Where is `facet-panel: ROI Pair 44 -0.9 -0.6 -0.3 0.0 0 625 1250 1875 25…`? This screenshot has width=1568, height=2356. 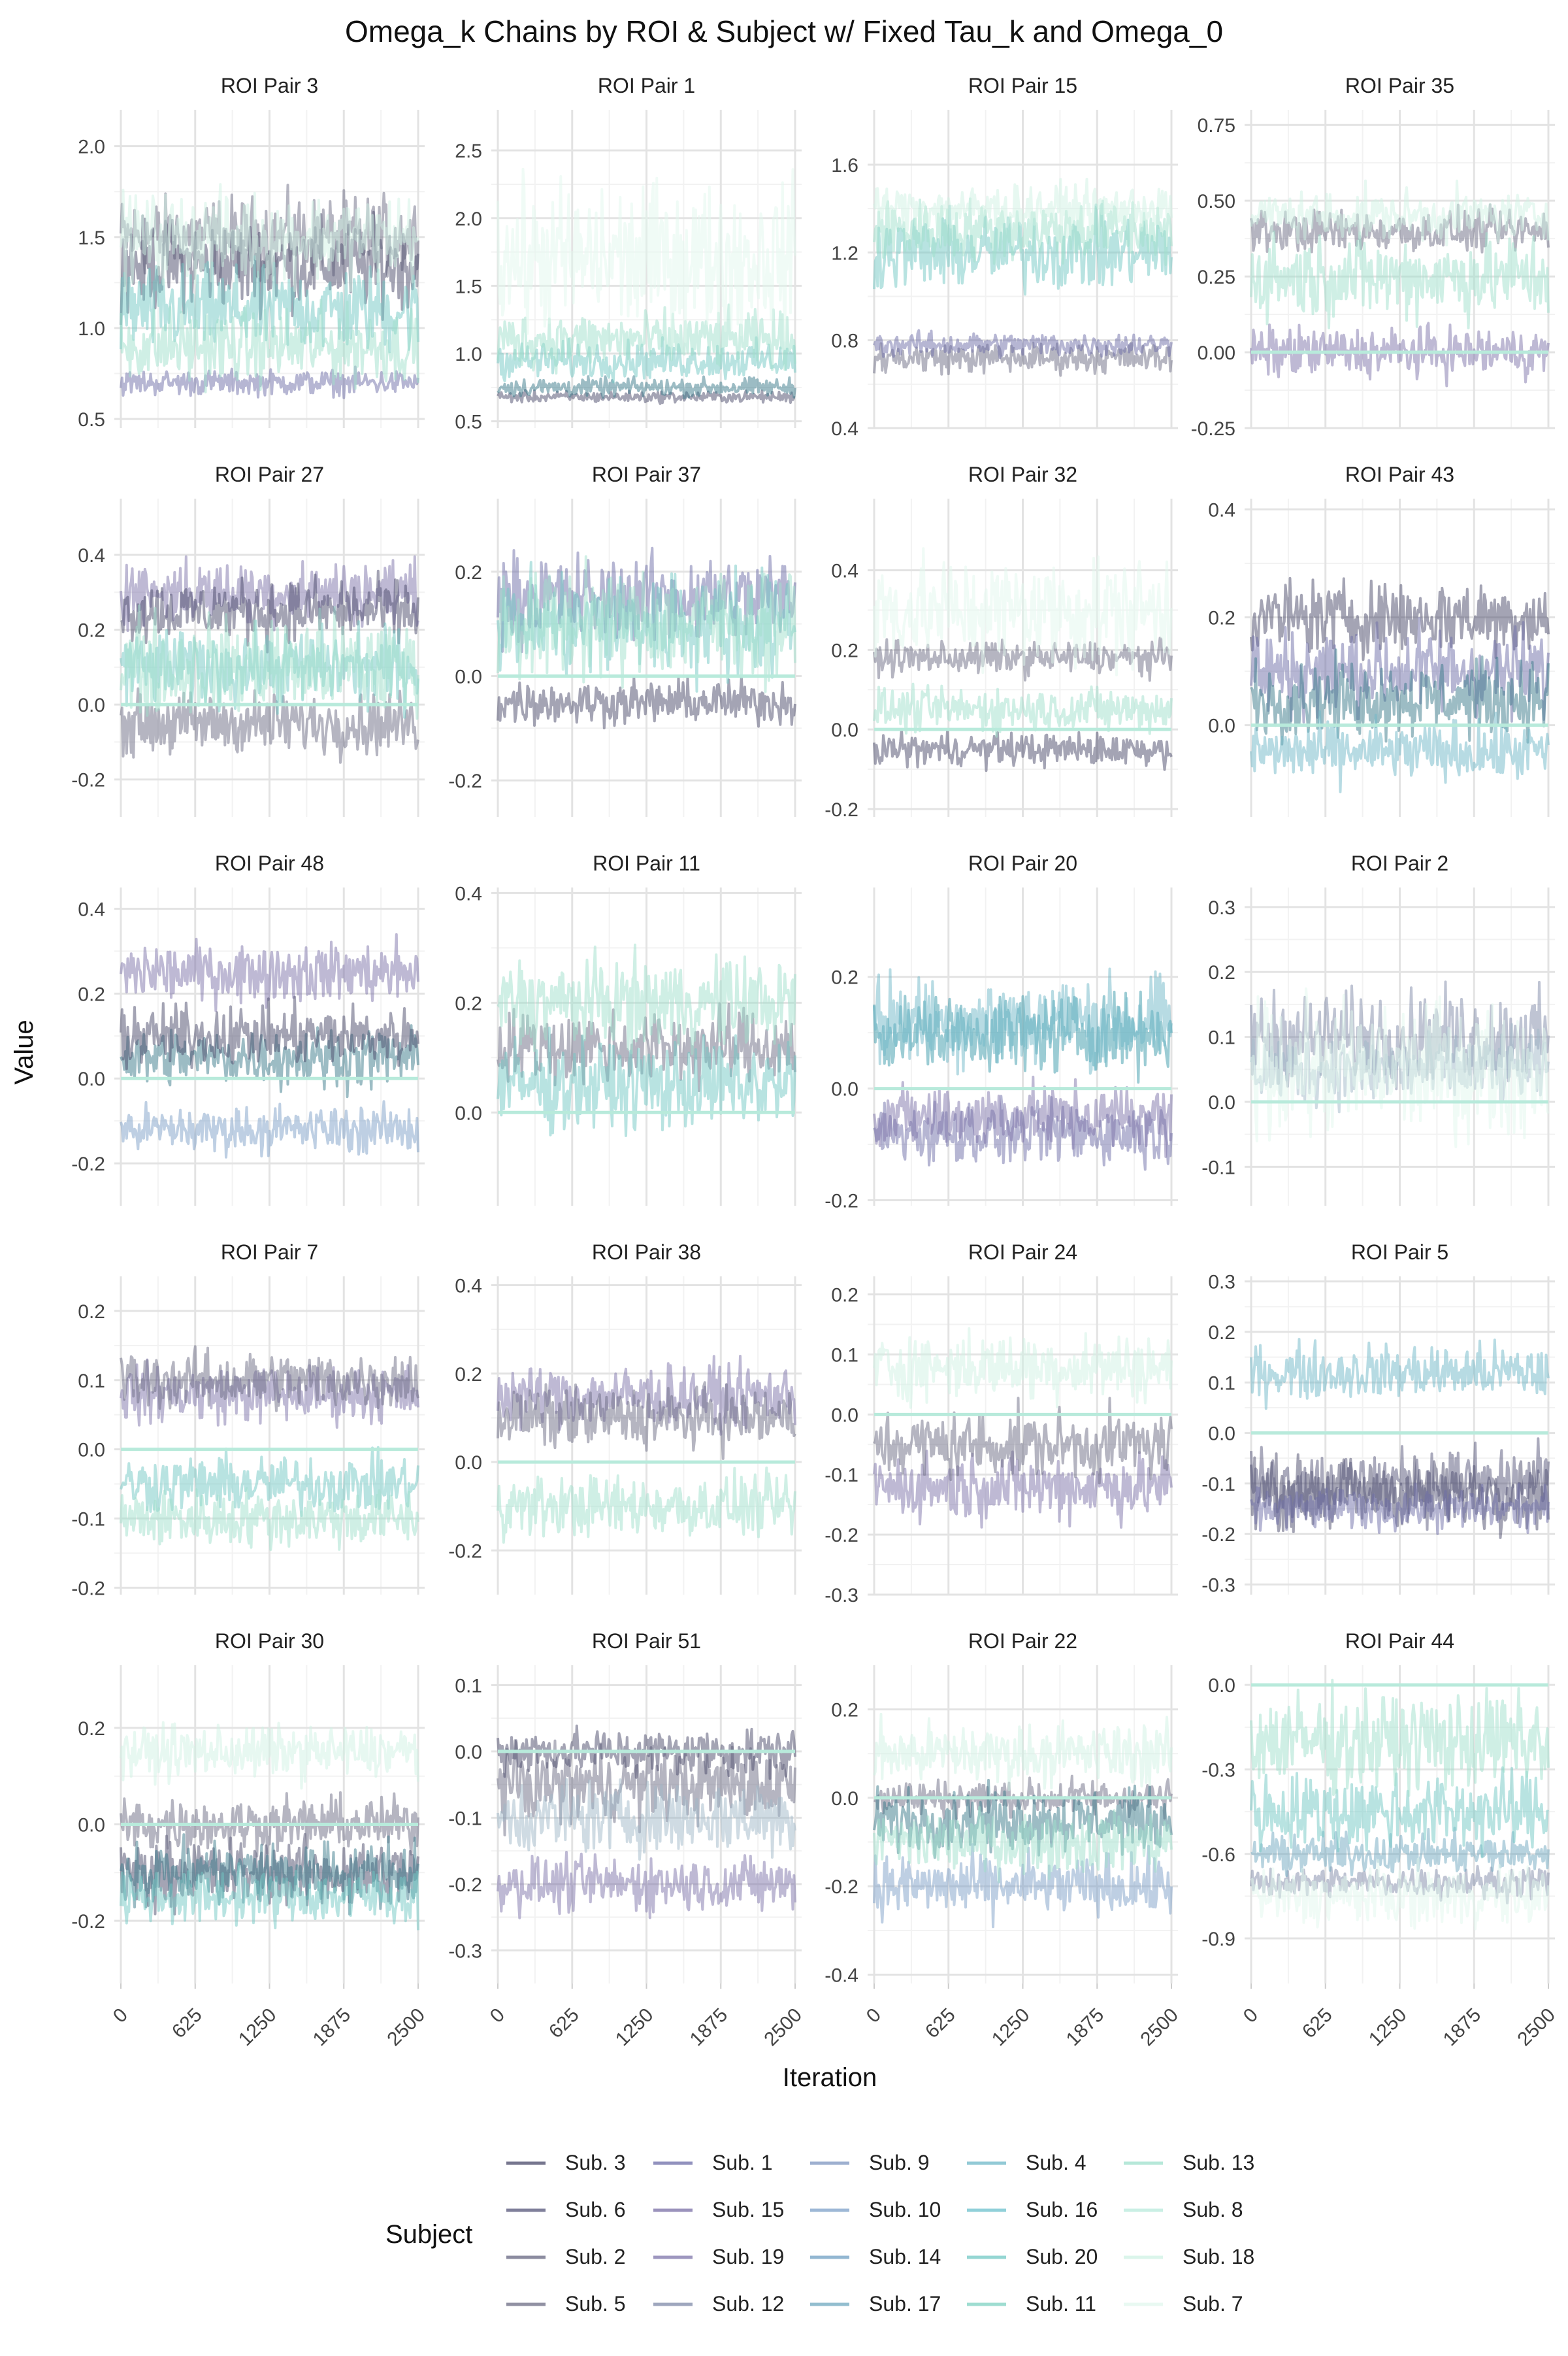 facet-panel: ROI Pair 44 -0.9 -0.6 -0.3 0.0 0 625 1250 1875 25… is located at coordinates (1380, 1839).